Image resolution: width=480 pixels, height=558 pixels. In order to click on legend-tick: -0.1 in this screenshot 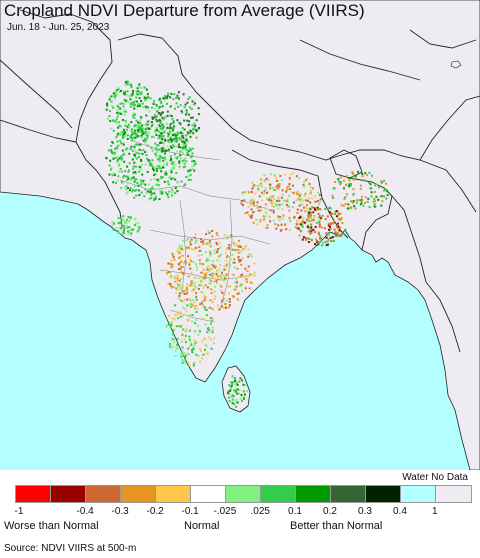, I will do `click(190, 511)`.